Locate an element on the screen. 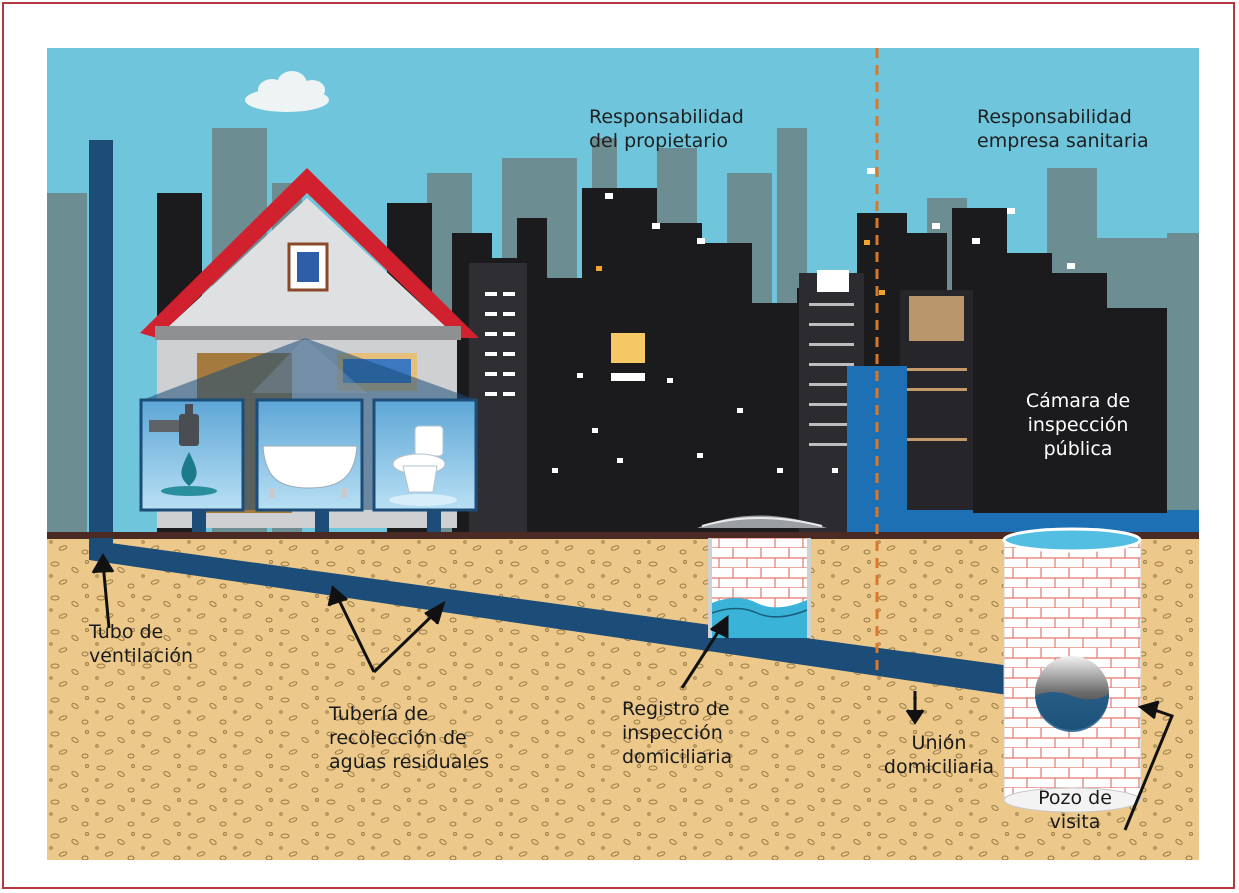  manhole is located at coordinates (1072, 670).